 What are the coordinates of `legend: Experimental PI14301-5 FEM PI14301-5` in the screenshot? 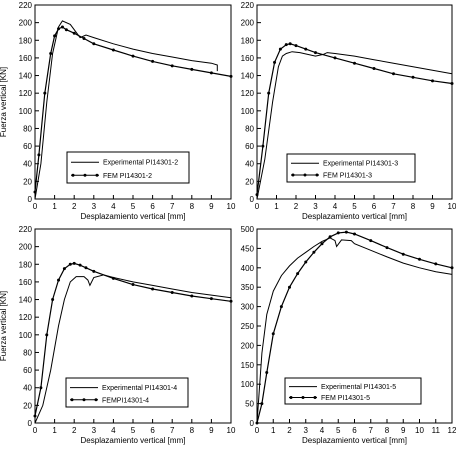 It's located at (353, 391).